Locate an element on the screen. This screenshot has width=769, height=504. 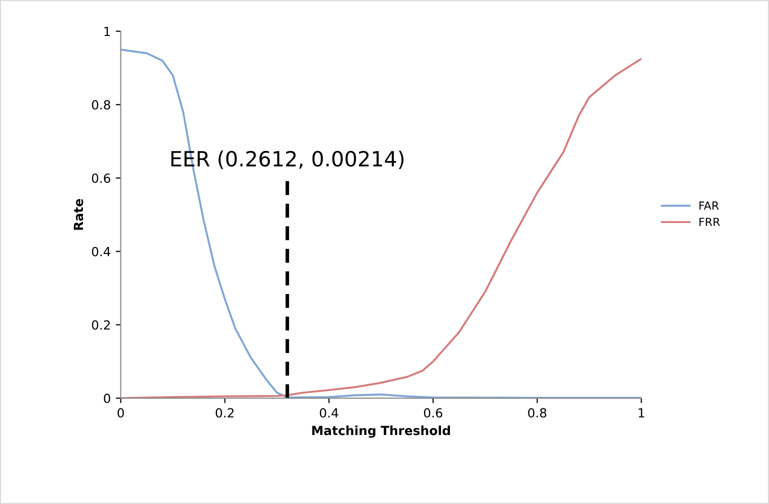
x-tick-label: 1 is located at coordinates (641, 413).